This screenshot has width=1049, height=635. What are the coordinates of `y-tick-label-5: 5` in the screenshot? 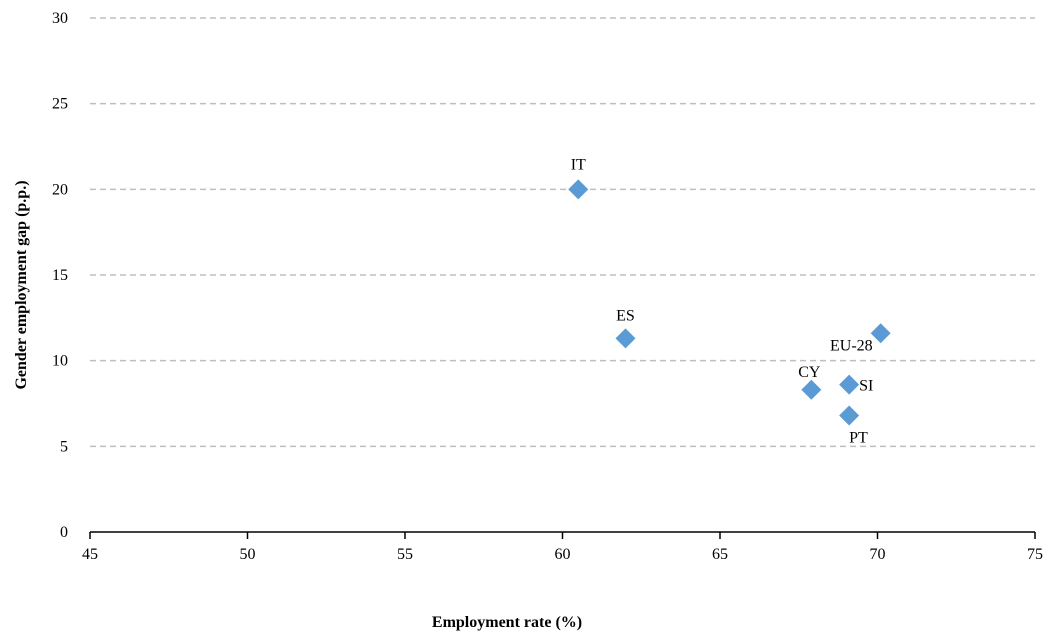 It's located at (64, 446).